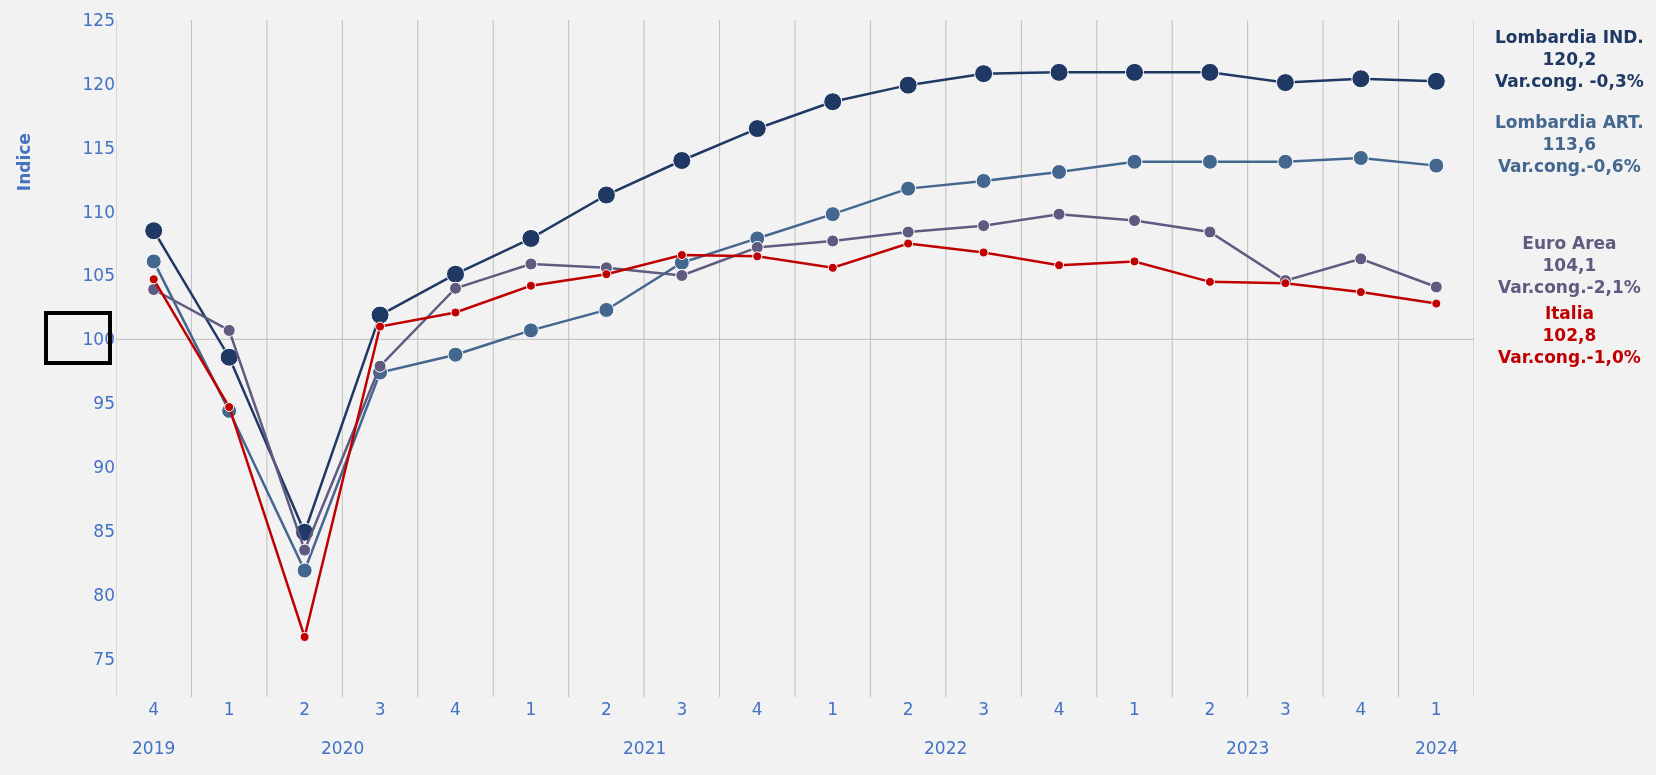  I want to click on y-tick-label: 80, so click(104, 594).